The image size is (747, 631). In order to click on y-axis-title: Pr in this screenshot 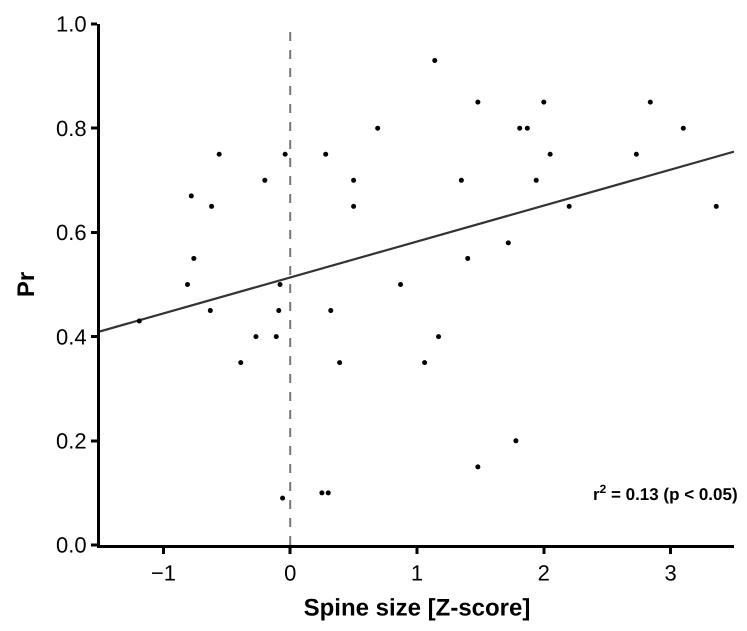, I will do `click(26, 285)`.